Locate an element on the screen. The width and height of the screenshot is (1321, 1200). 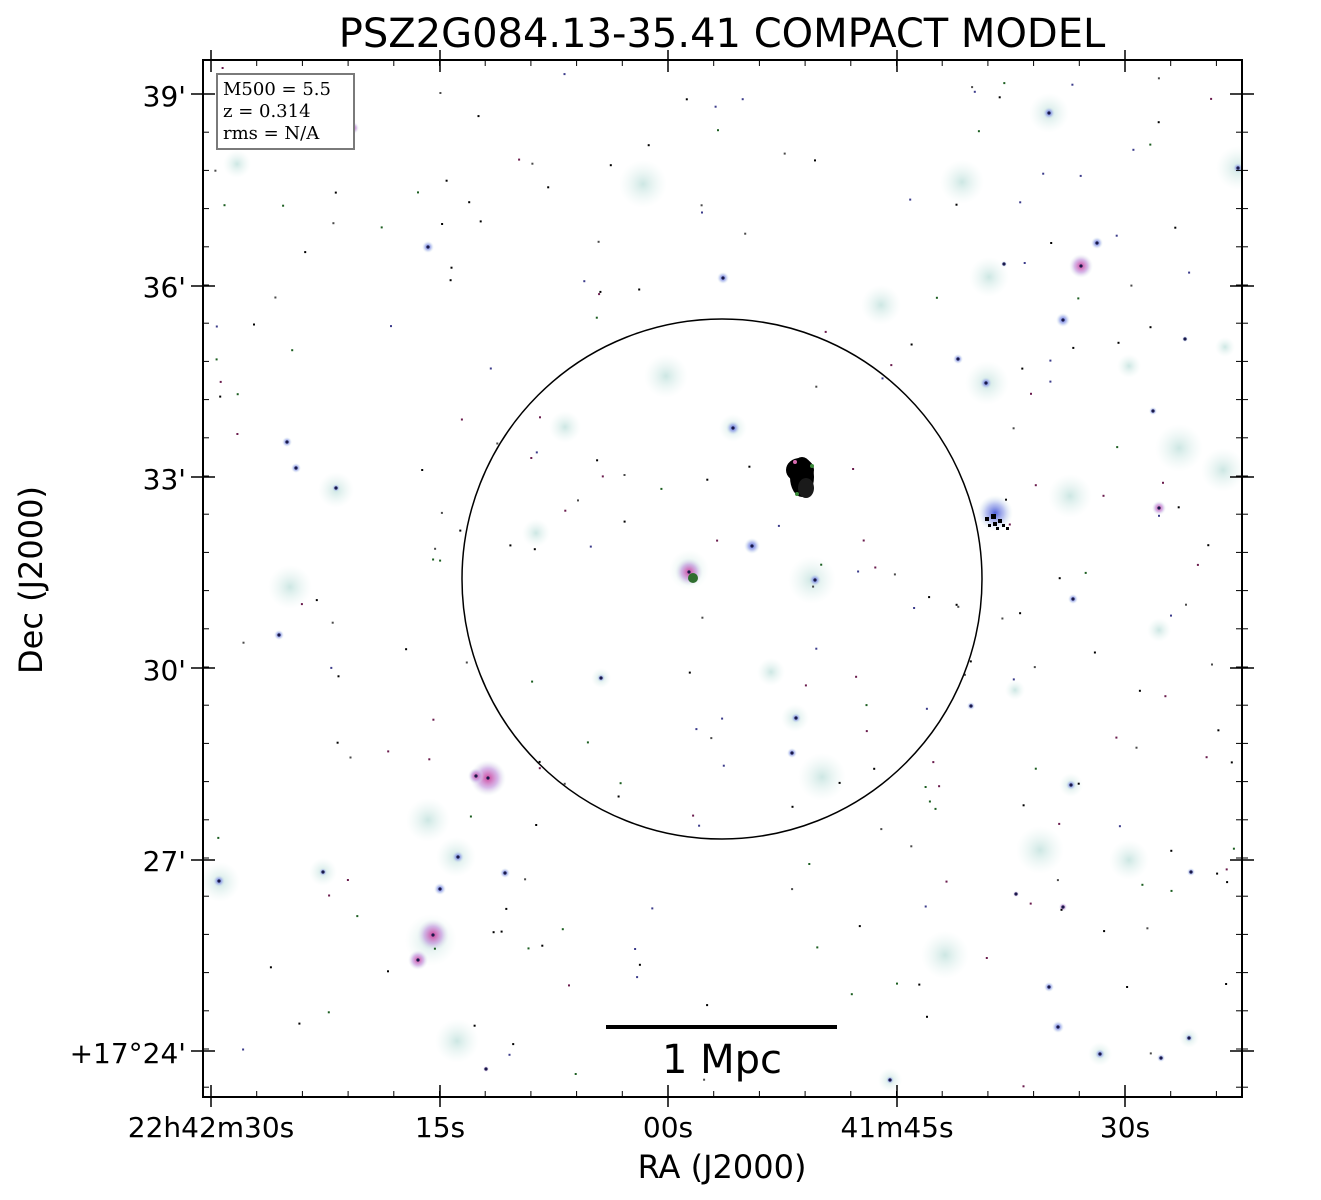
scale-bar-label: 1 Mpc is located at coordinates (722, 1060).